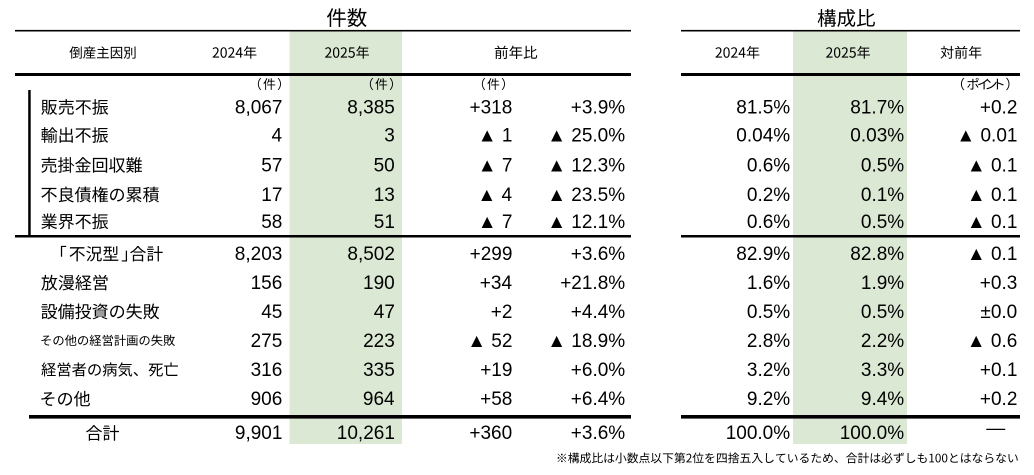 The image size is (1034, 475). What do you see at coordinates (768, 341) in the screenshot?
I see `svg-text: 2.8%` at bounding box center [768, 341].